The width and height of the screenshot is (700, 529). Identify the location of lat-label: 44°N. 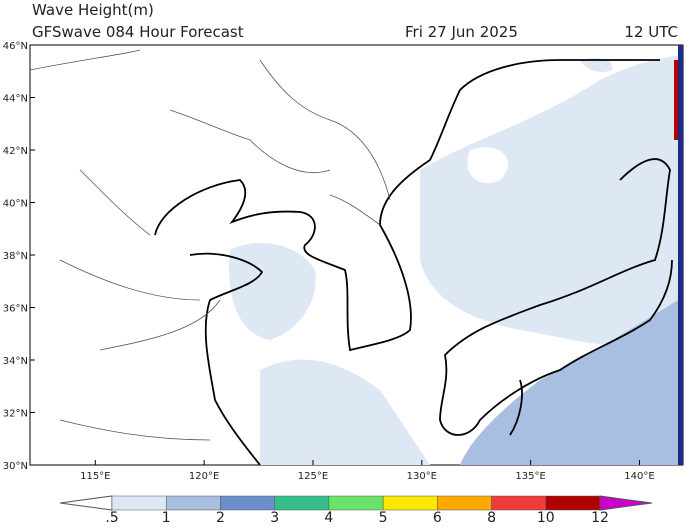
(15, 99).